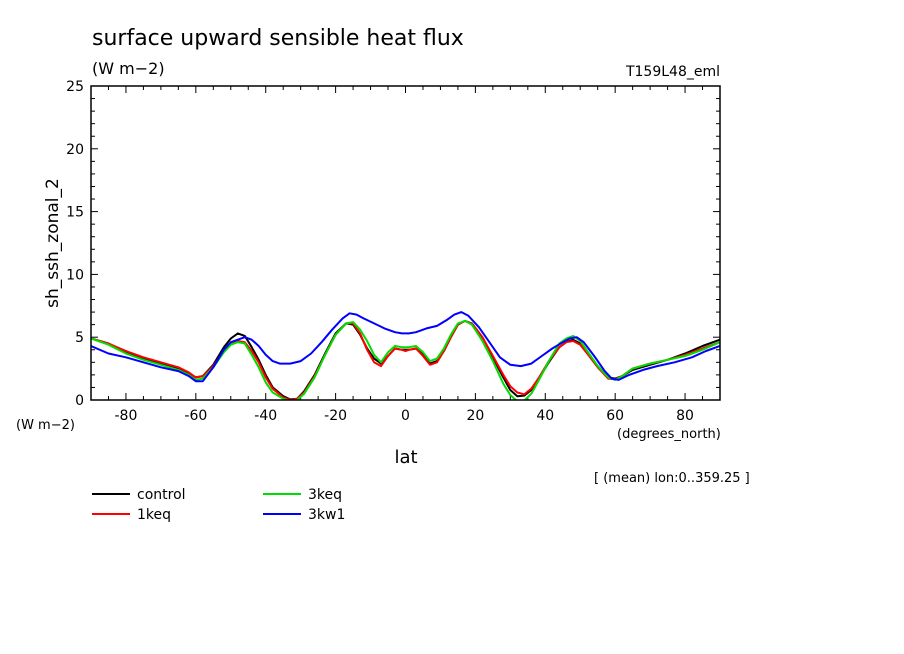 This screenshot has height=654, width=904. I want to click on y-tick-label: 0, so click(79, 401).